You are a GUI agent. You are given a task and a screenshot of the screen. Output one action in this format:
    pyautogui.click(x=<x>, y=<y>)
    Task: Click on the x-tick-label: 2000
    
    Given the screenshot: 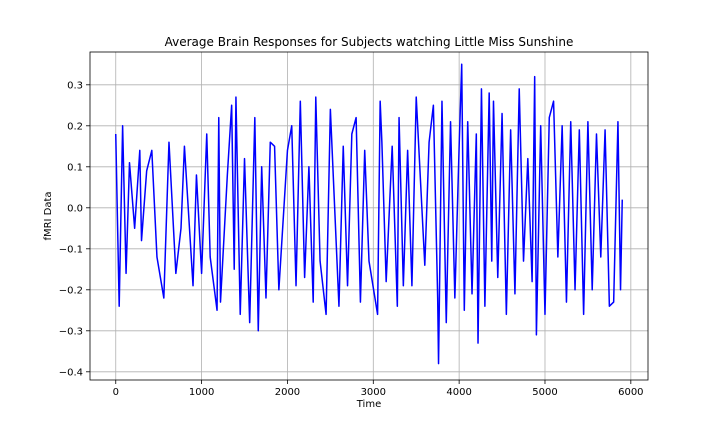 What is the action you would take?
    pyautogui.click(x=287, y=392)
    